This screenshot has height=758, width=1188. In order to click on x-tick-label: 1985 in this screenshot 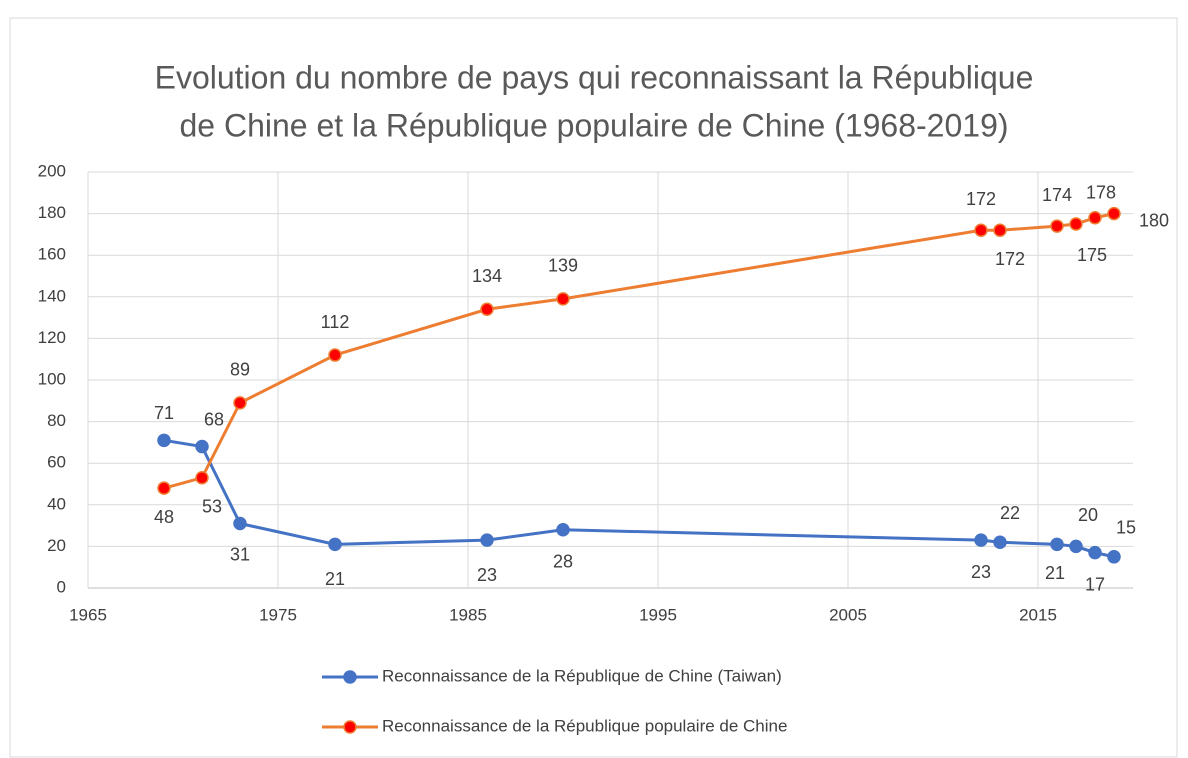, I will do `click(468, 614)`.